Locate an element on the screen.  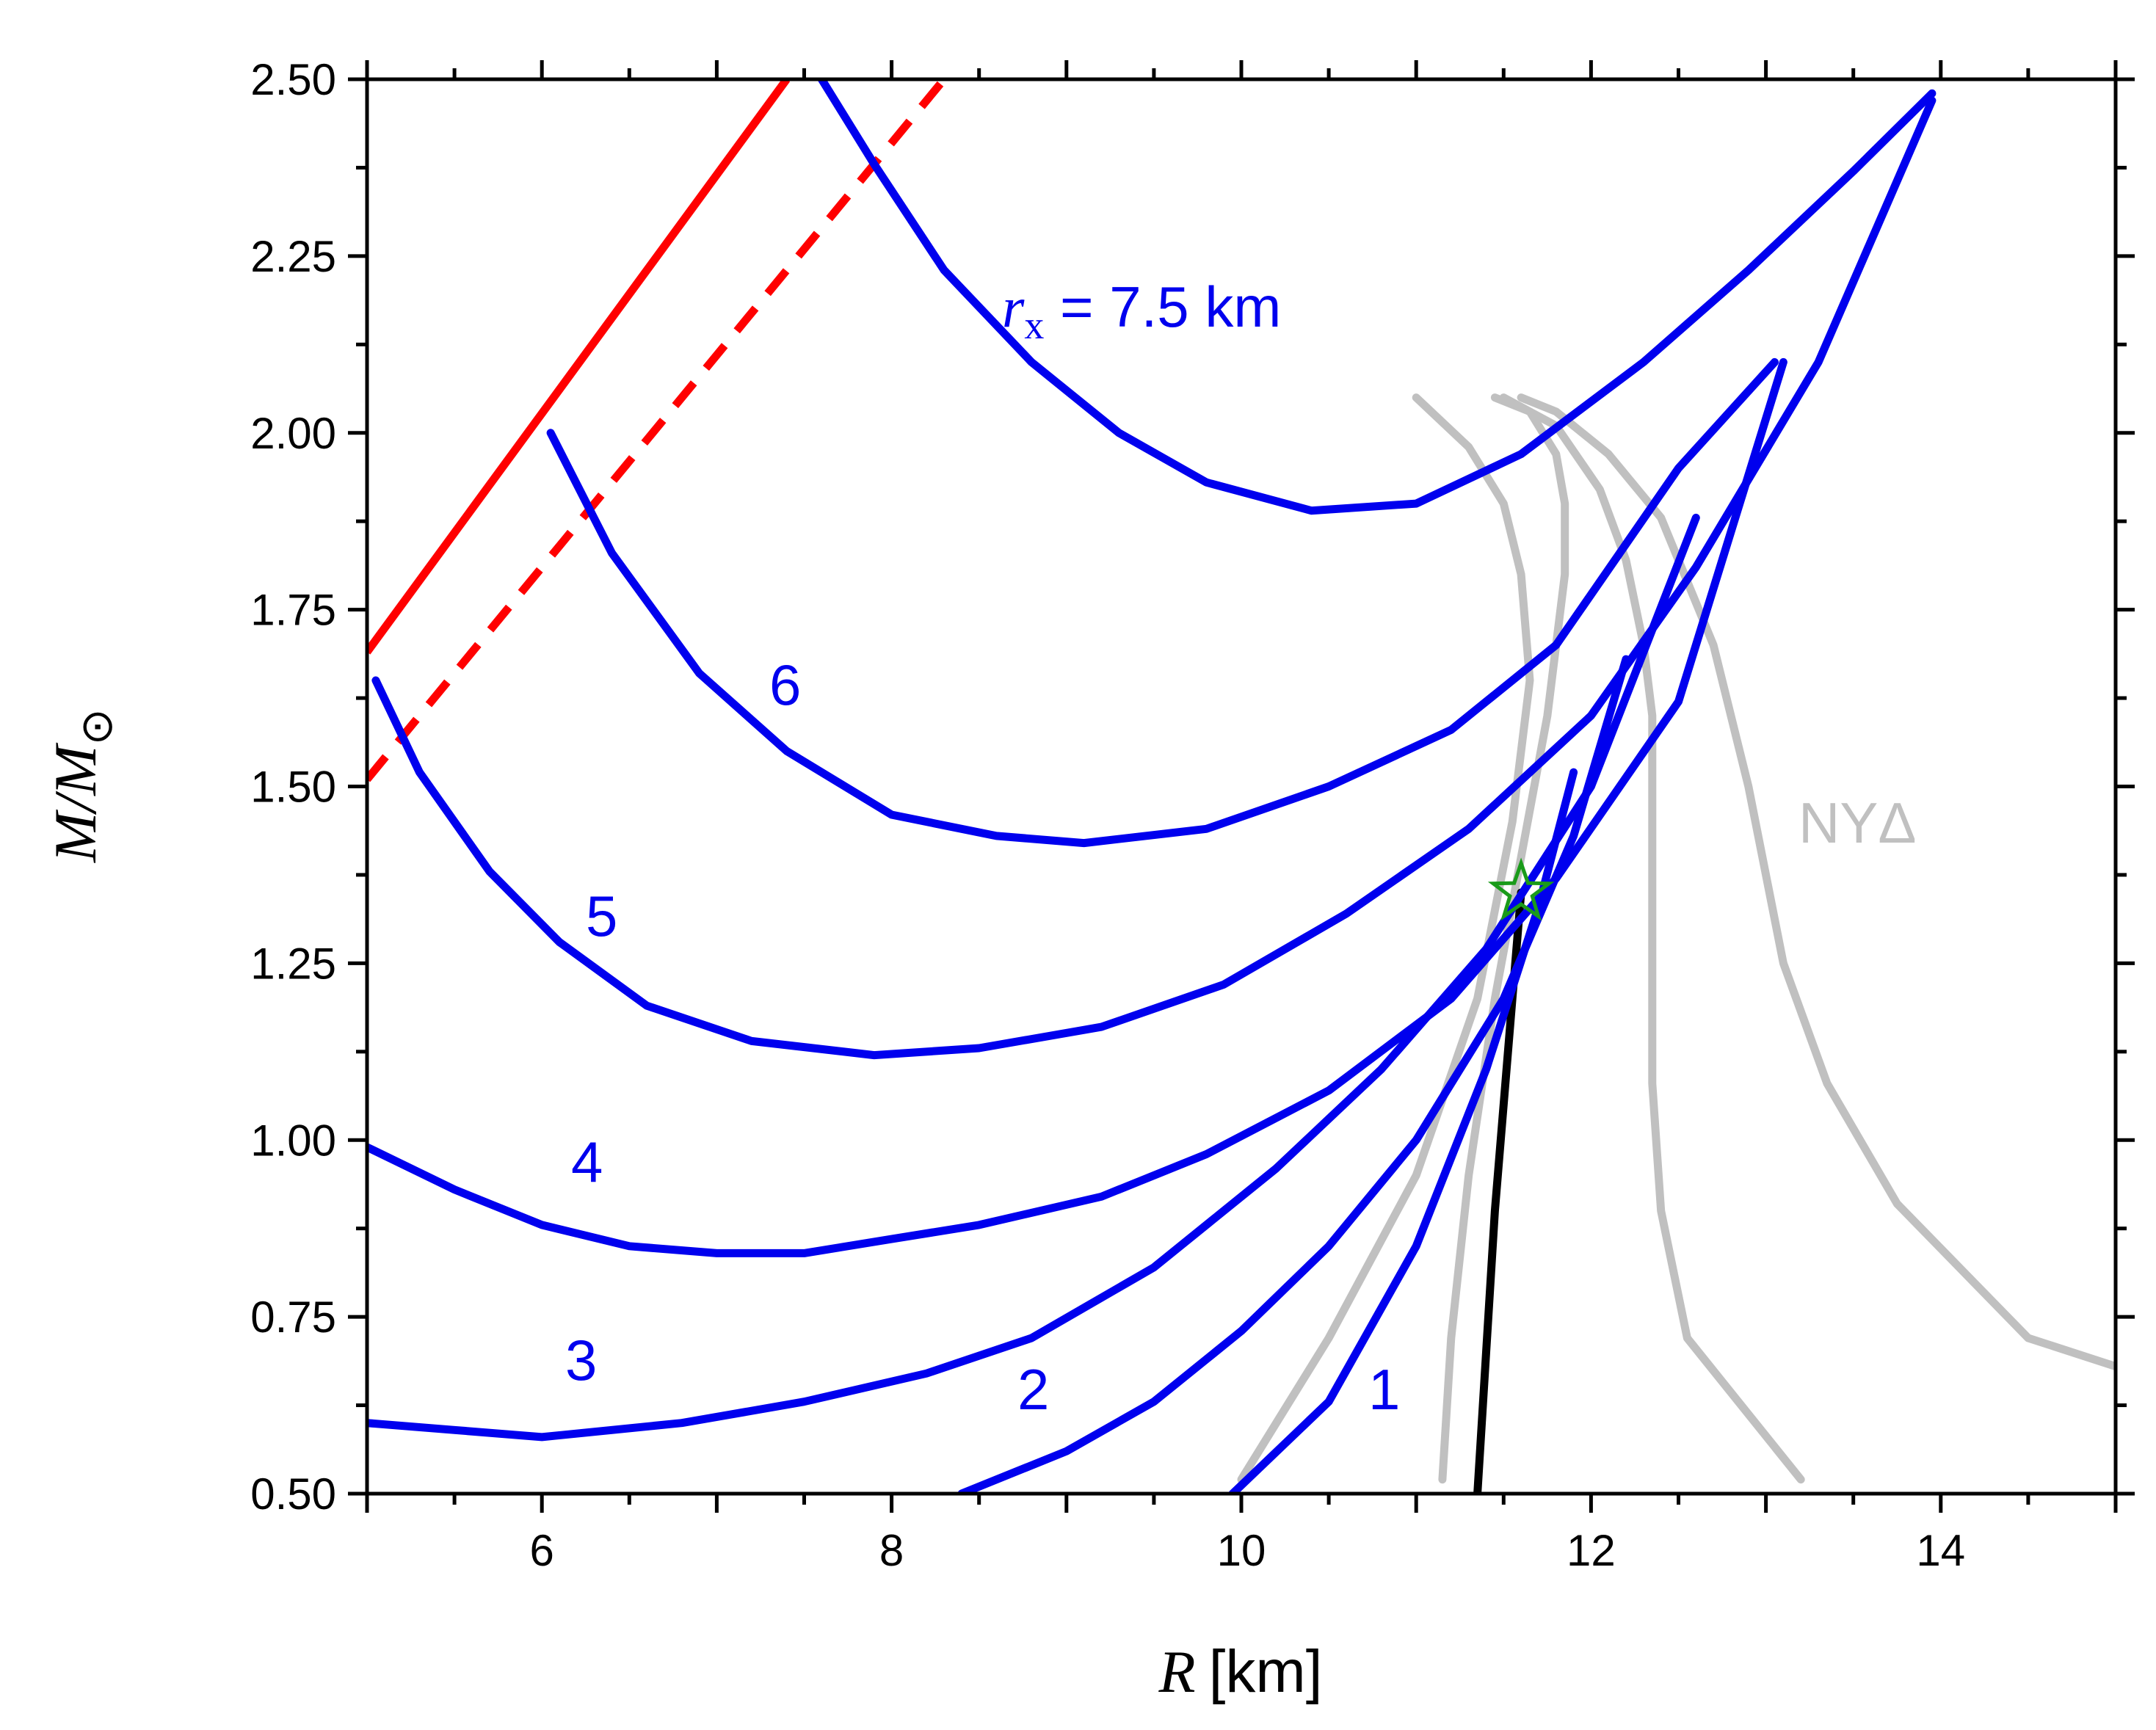
x-axis-title: R [km] is located at coordinates (1240, 1671).